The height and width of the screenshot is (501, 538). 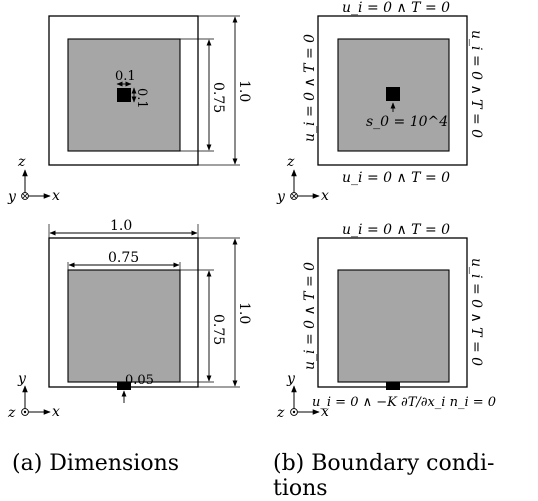 What do you see at coordinates (404, 402) in the screenshot?
I see `bc-bottom: u_i = 0 ∧ −K ∂T/∂x_i n_i = 0` at bounding box center [404, 402].